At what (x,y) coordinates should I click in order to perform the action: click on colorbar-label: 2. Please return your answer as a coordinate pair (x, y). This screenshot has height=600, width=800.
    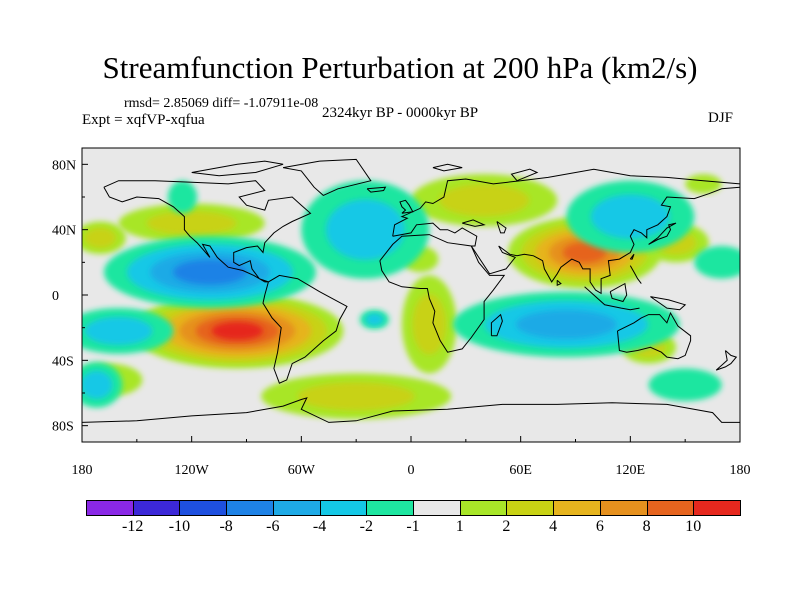
    Looking at the image, I should click on (506, 526).